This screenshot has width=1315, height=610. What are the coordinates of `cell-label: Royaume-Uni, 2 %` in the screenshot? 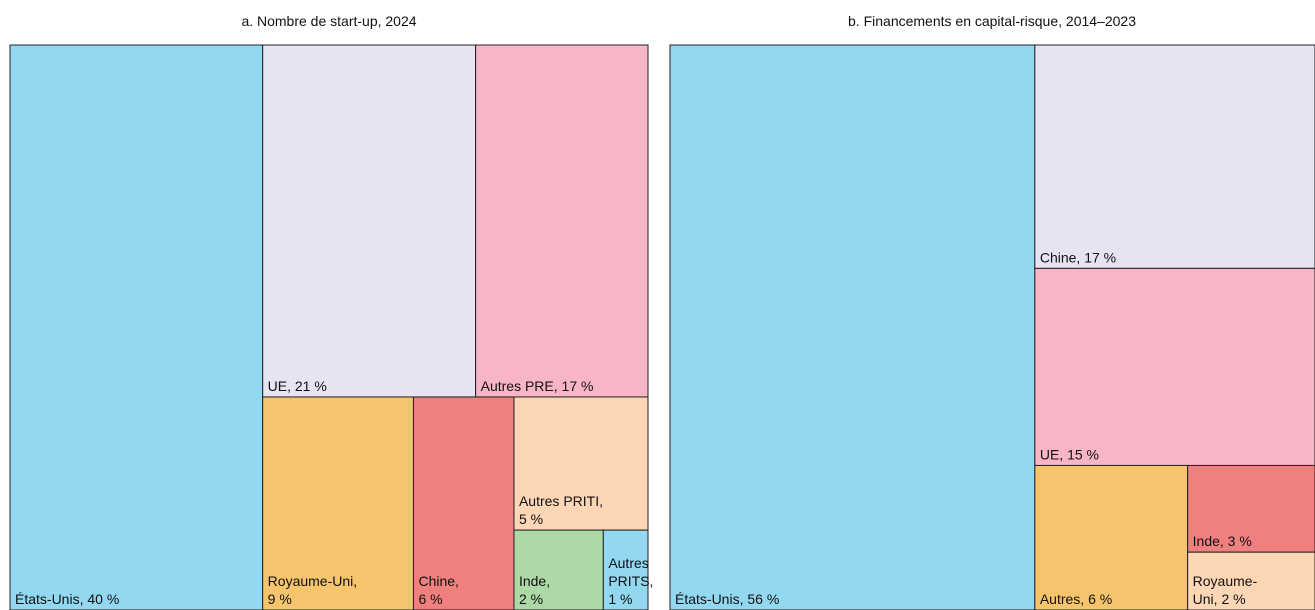 It's located at (1225, 590).